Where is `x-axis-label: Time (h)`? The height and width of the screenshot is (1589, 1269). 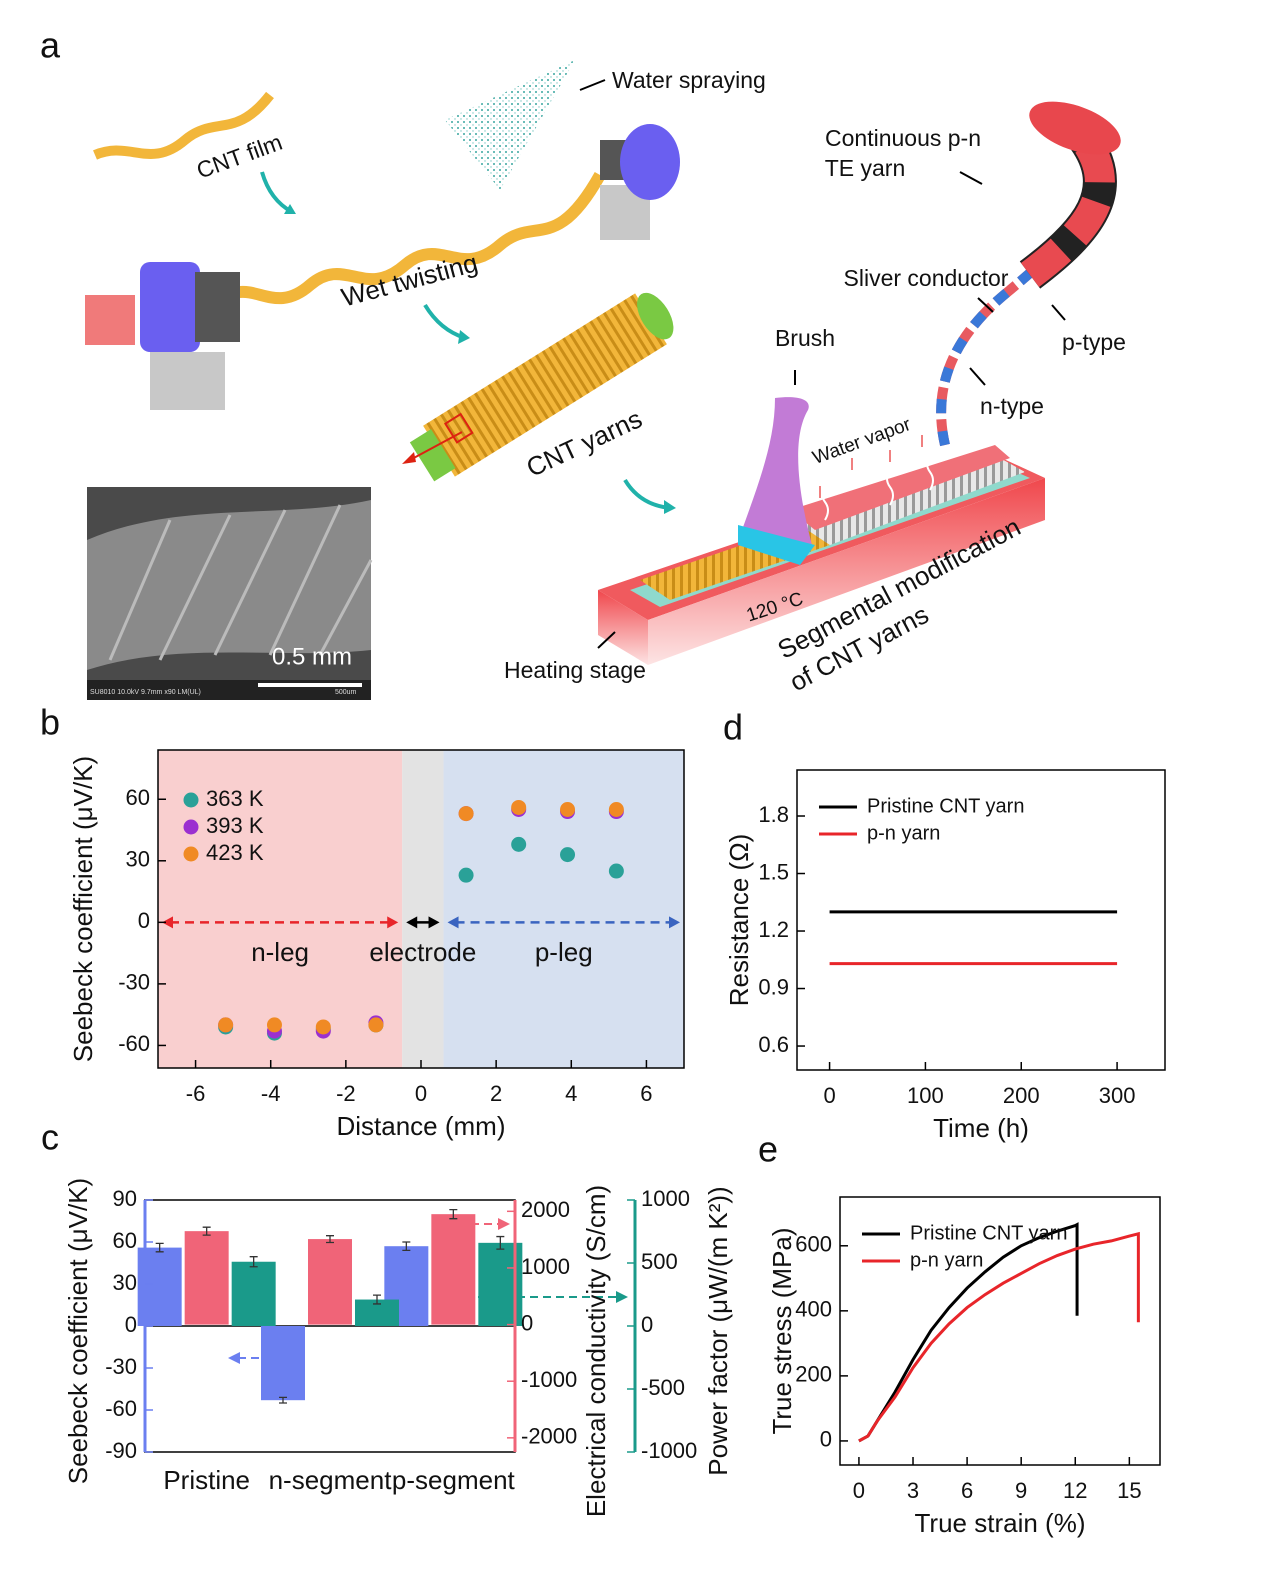
x-axis-label: Time (h) is located at coordinates (981, 1128).